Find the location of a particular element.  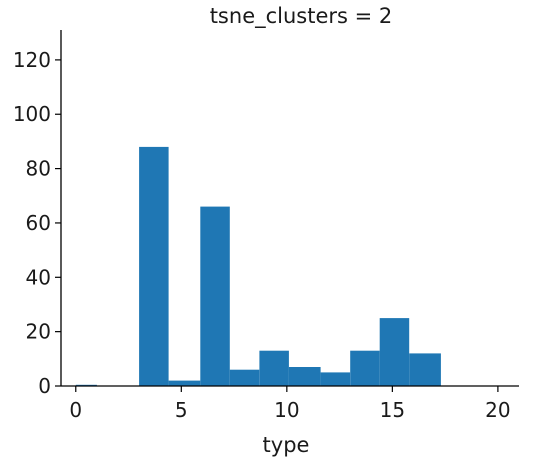

x-tick-label: 15 is located at coordinates (392, 410).